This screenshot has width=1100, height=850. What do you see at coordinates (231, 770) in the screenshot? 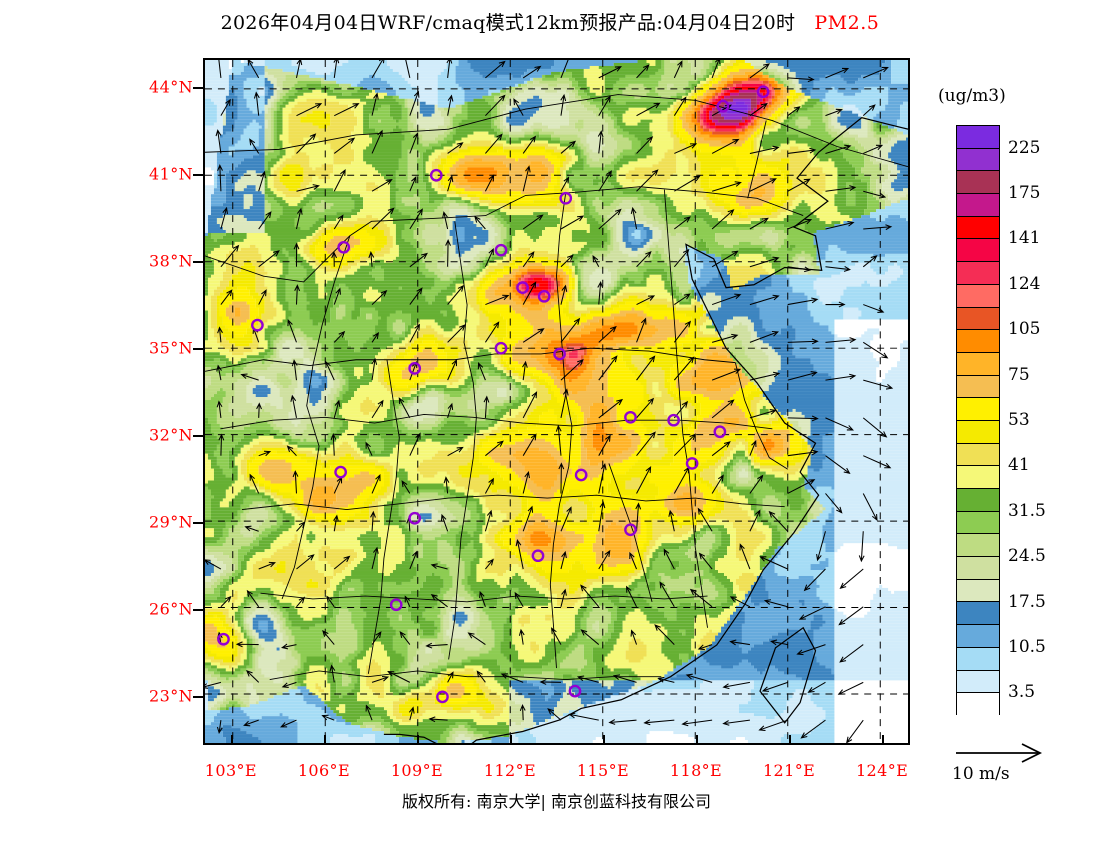
I see `lon-tick-label: 103°E` at bounding box center [231, 770].